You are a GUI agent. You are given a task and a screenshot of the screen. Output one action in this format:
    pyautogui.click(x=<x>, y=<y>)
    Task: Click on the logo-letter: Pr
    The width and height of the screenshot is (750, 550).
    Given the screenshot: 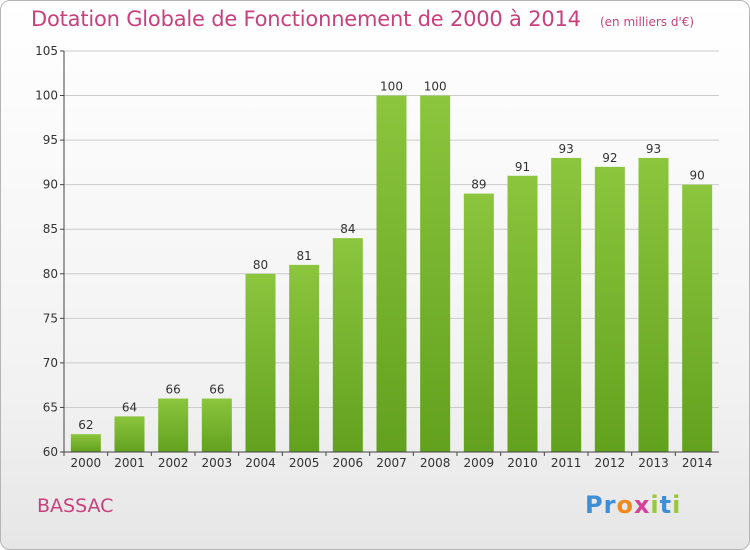 What is the action you would take?
    pyautogui.click(x=601, y=505)
    